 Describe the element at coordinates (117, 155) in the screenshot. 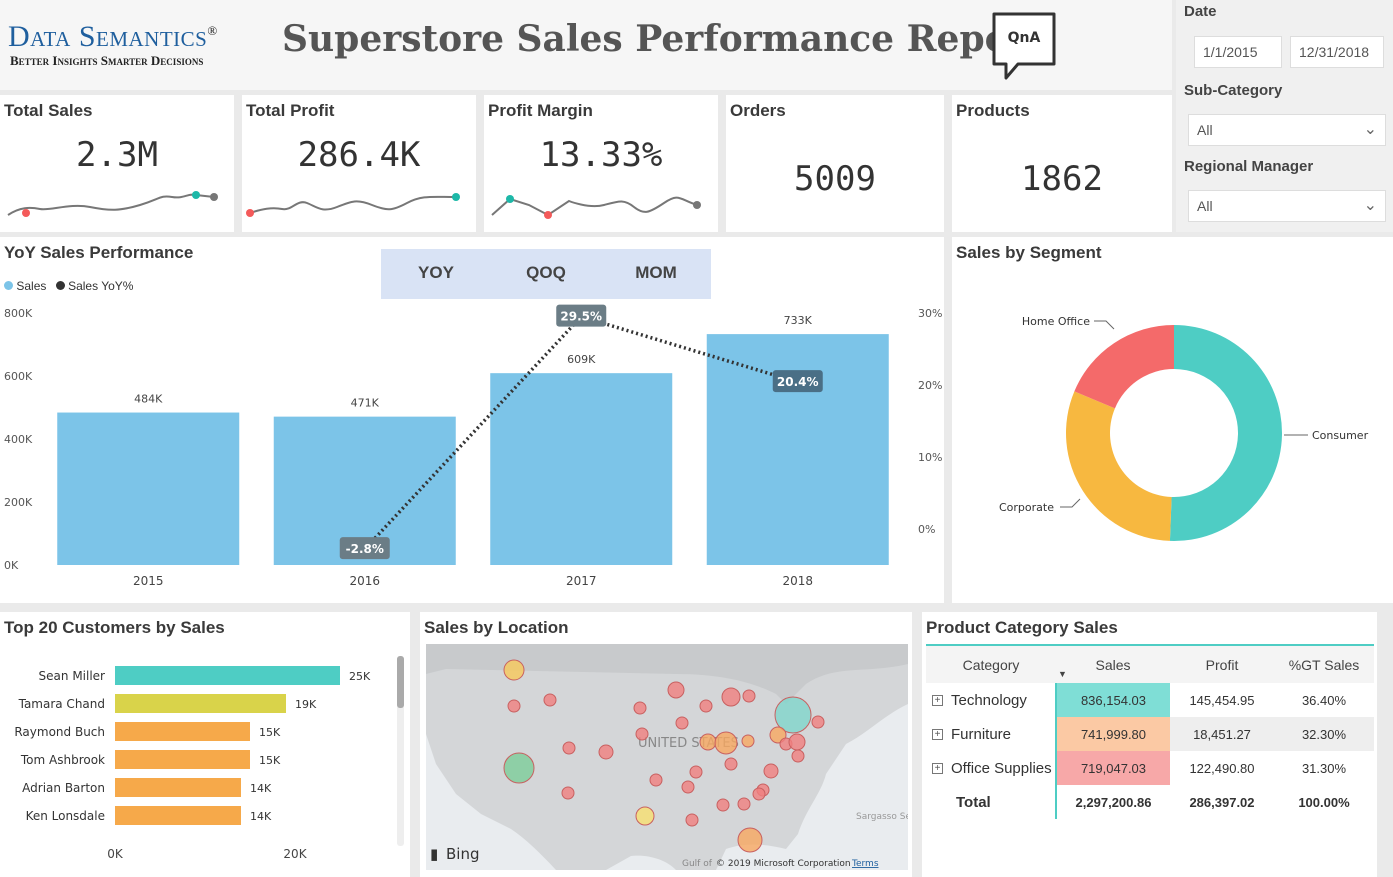

I see `kpi-value: 2.3M` at that location.